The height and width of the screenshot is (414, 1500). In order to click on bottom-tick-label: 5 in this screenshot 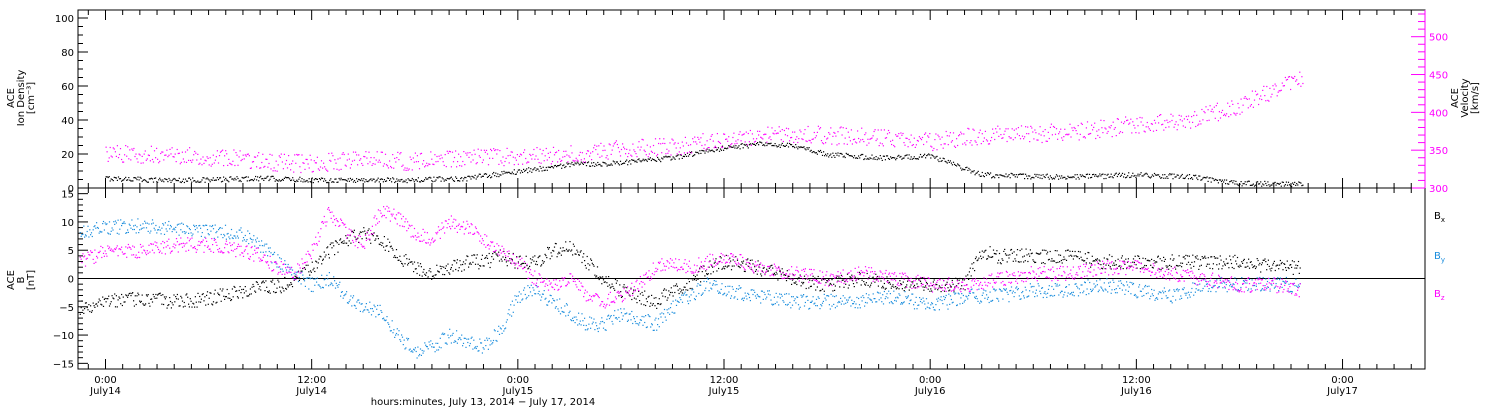, I will do `click(71, 251)`.